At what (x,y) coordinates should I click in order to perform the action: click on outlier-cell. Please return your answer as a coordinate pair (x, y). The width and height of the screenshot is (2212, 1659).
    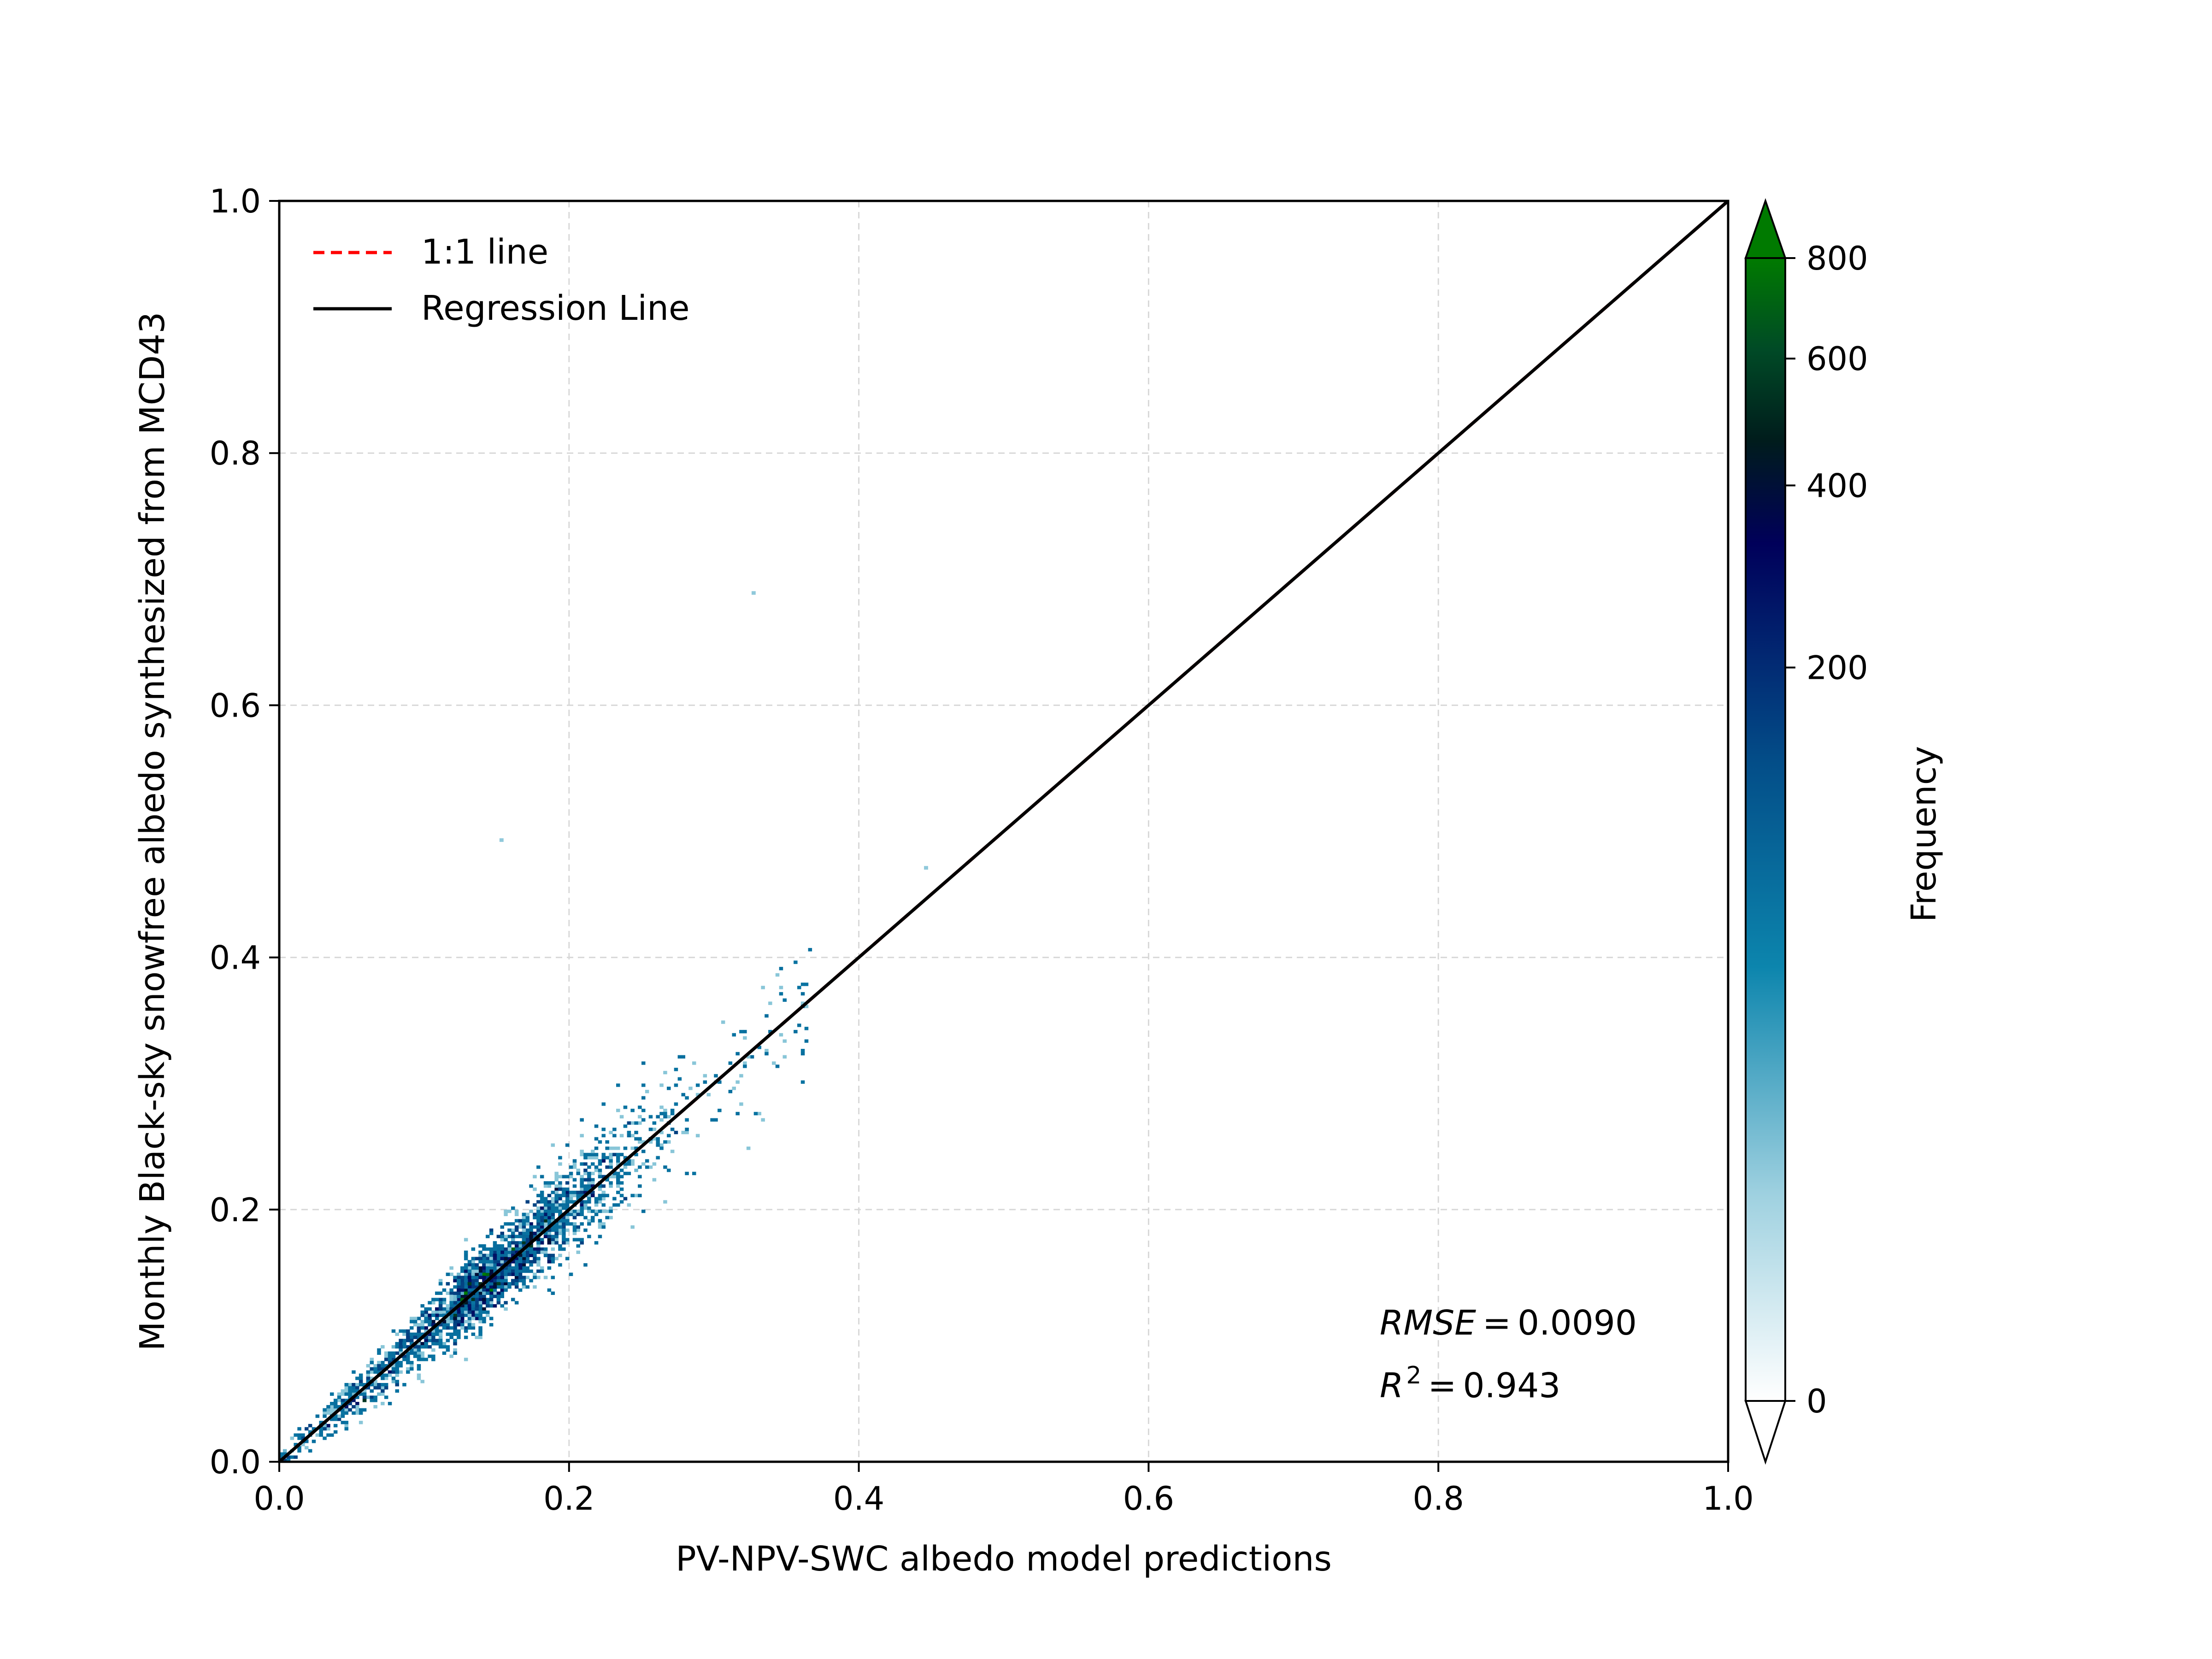
    Looking at the image, I should click on (501, 840).